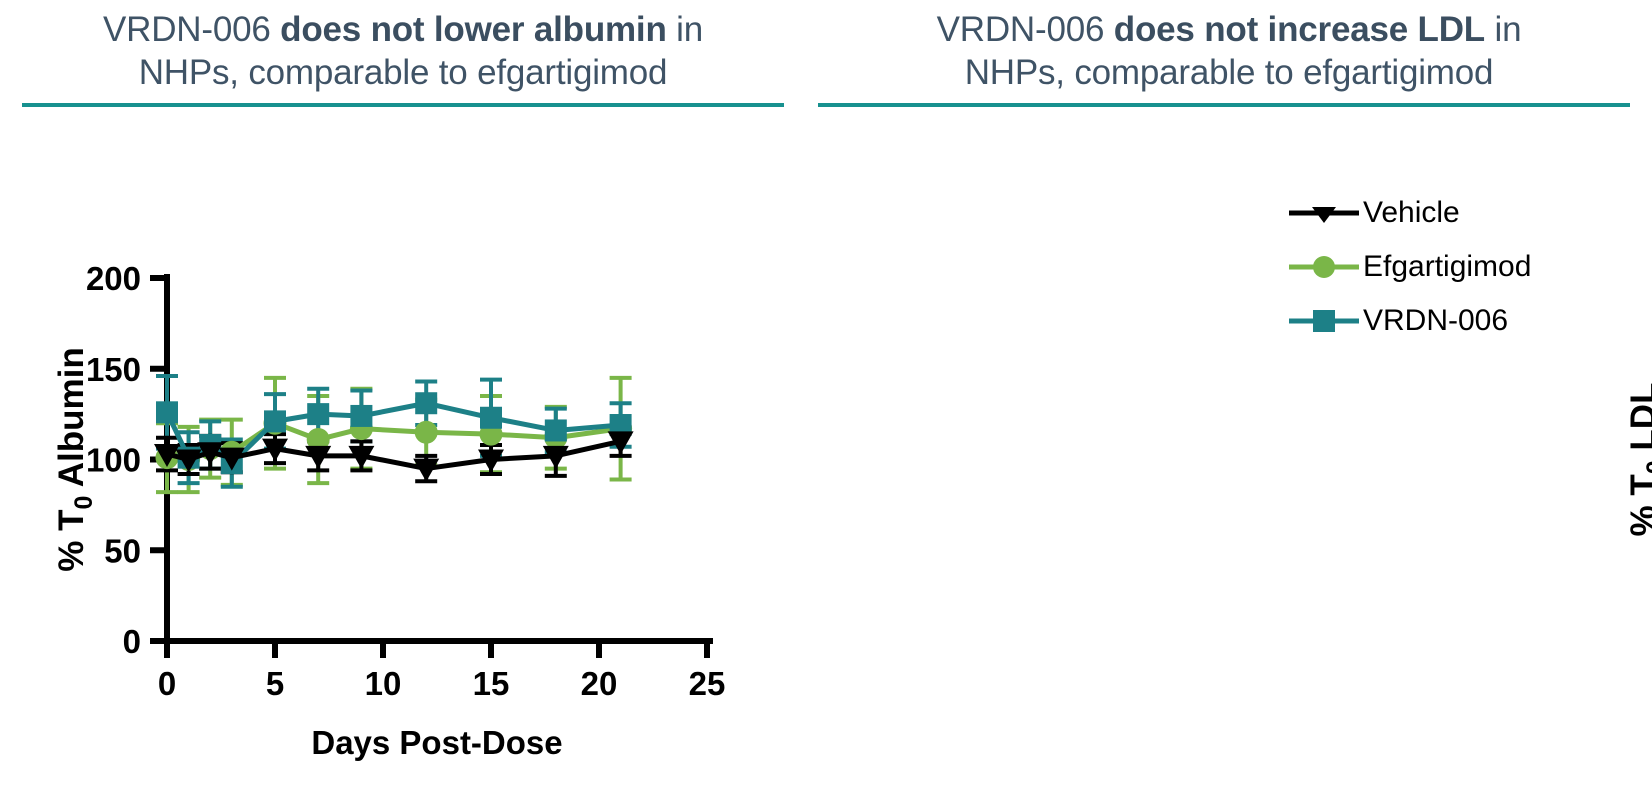 This screenshot has width=1652, height=794. Describe the element at coordinates (1324, 215) in the screenshot. I see `triangle-down-icon` at that location.